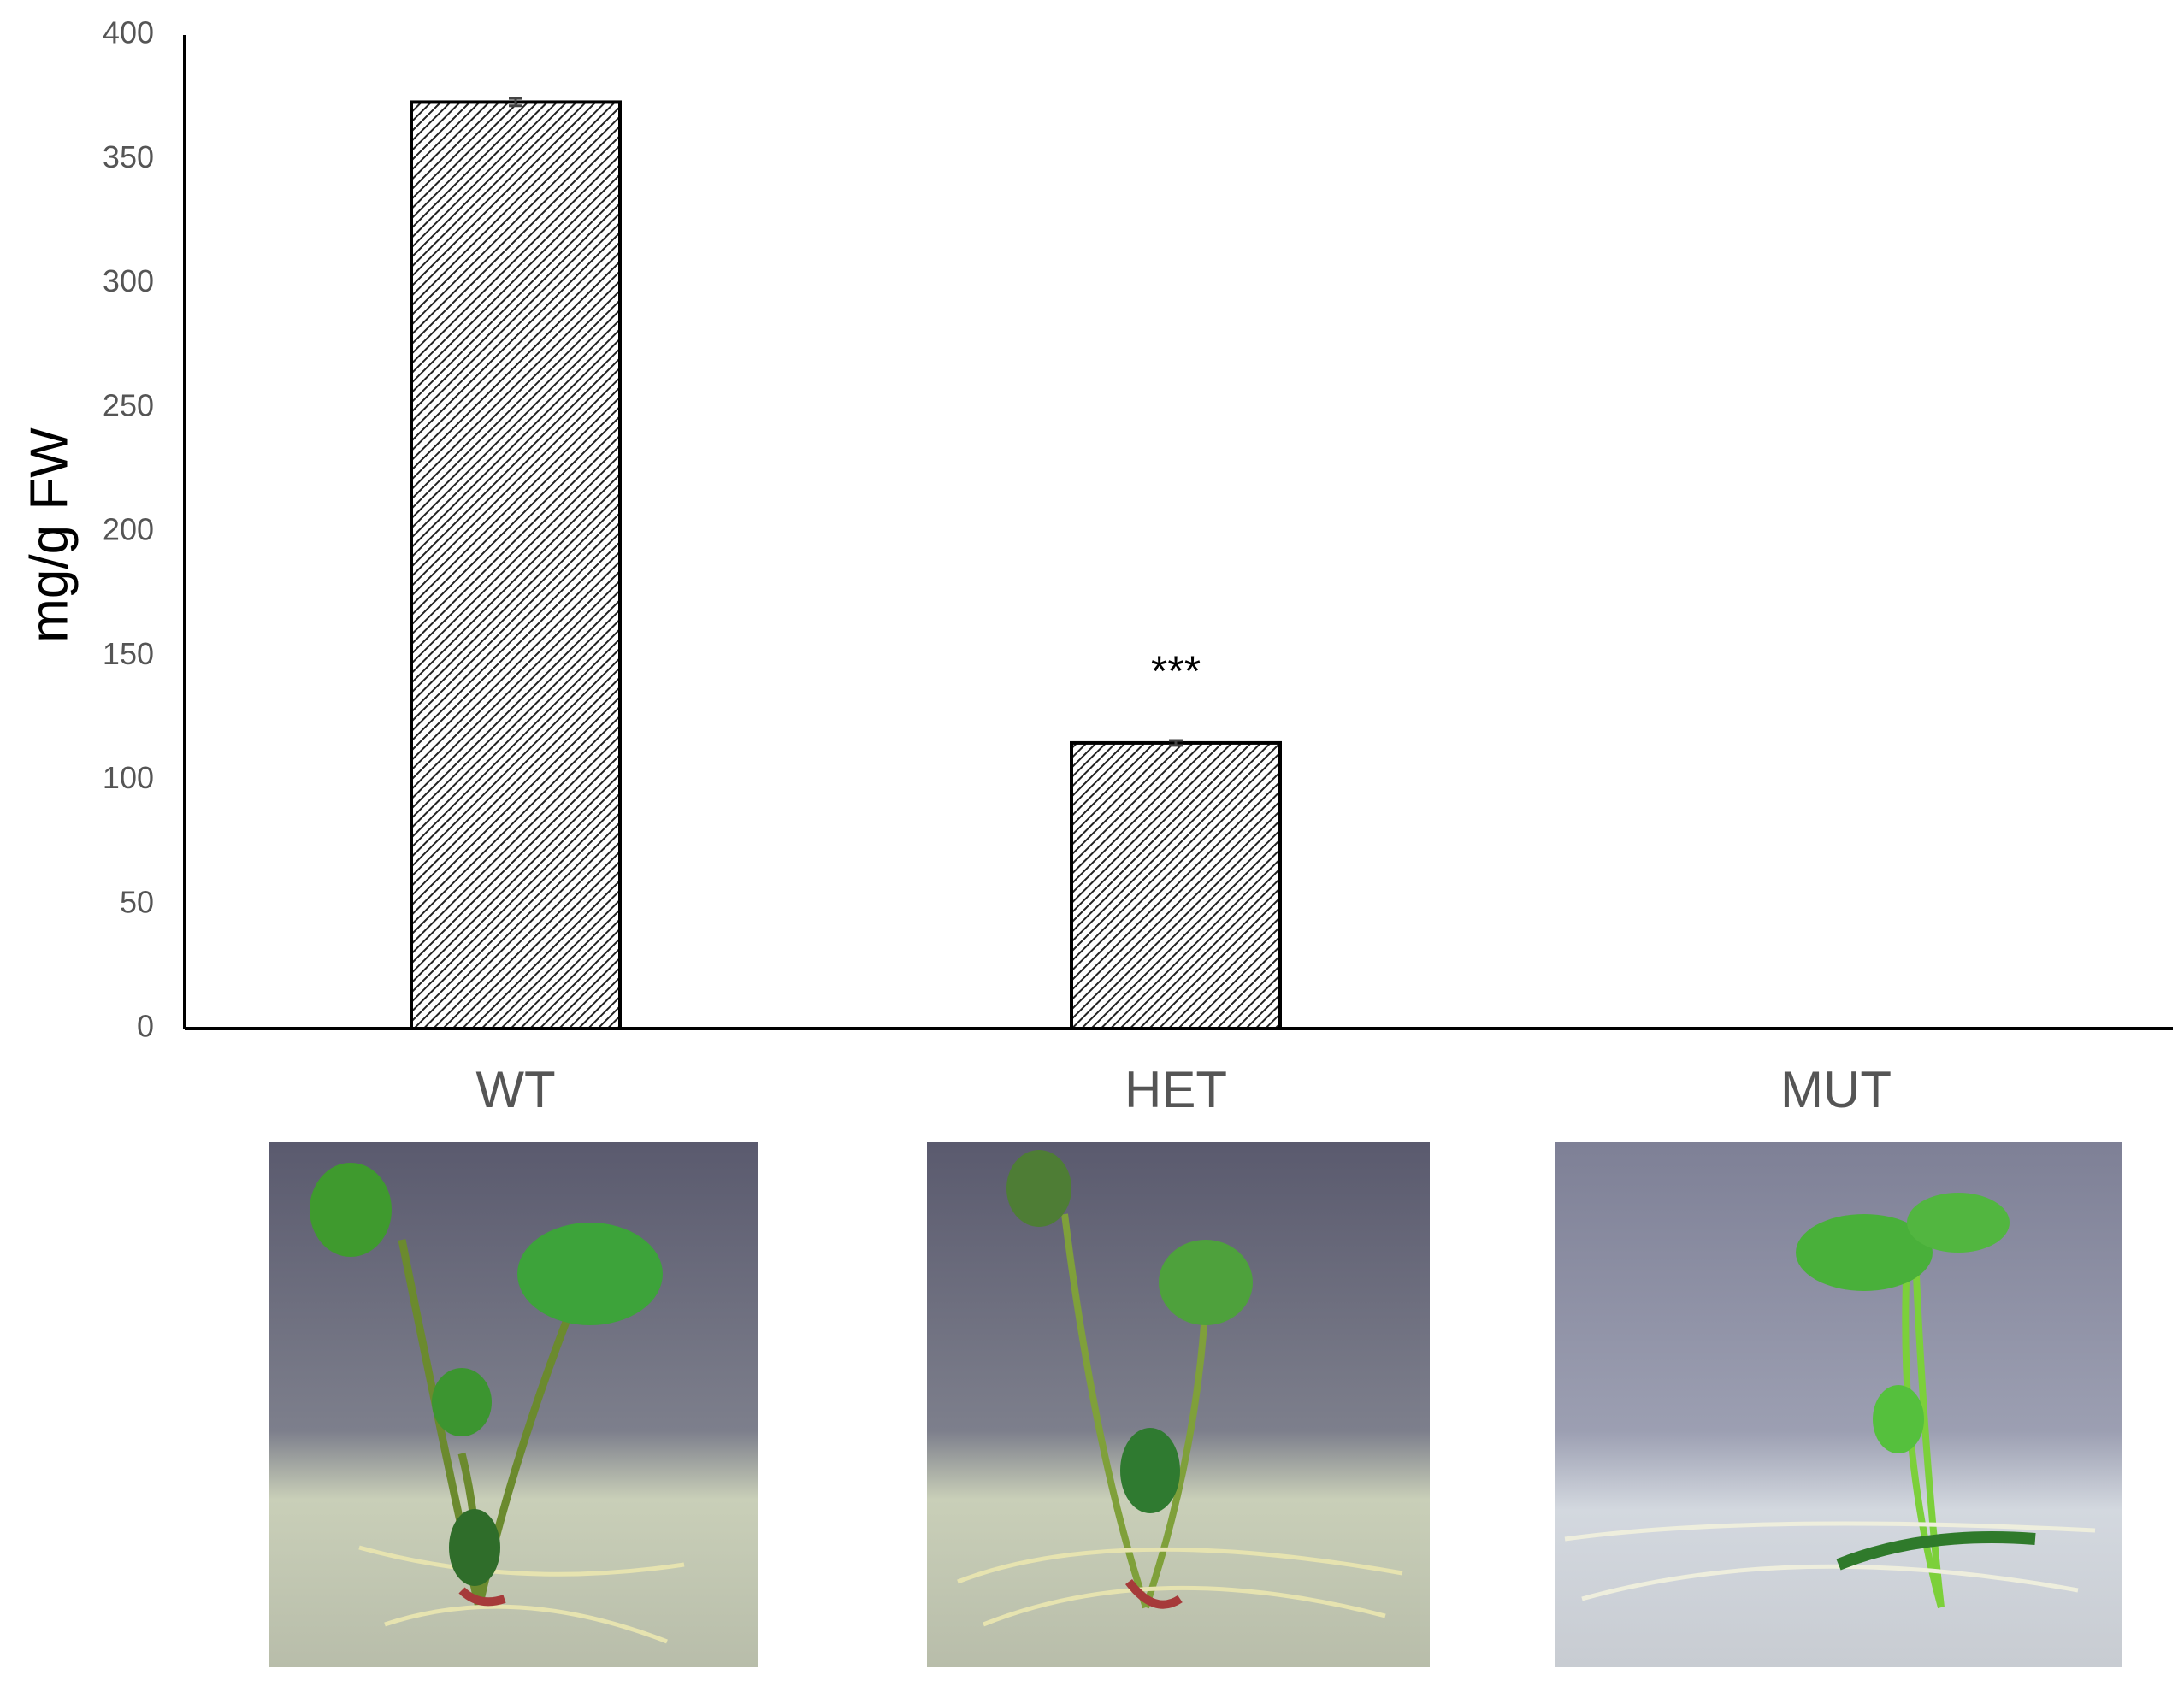 Image resolution: width=2184 pixels, height=1692 pixels. I want to click on y-tick-label: 200, so click(128, 530).